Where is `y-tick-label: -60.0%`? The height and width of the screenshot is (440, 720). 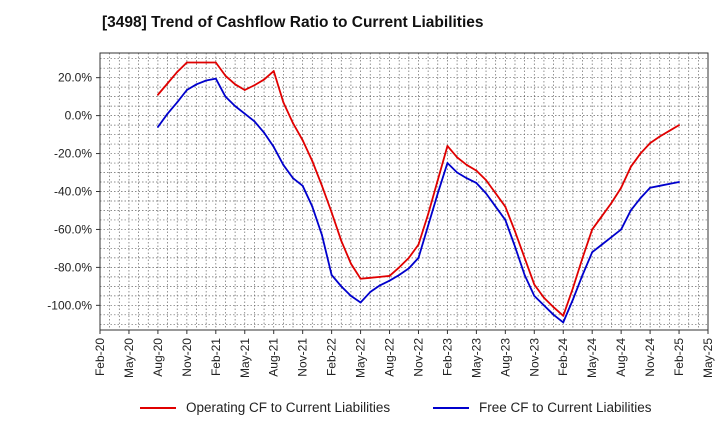
y-tick-label: -60.0% is located at coordinates (73, 229).